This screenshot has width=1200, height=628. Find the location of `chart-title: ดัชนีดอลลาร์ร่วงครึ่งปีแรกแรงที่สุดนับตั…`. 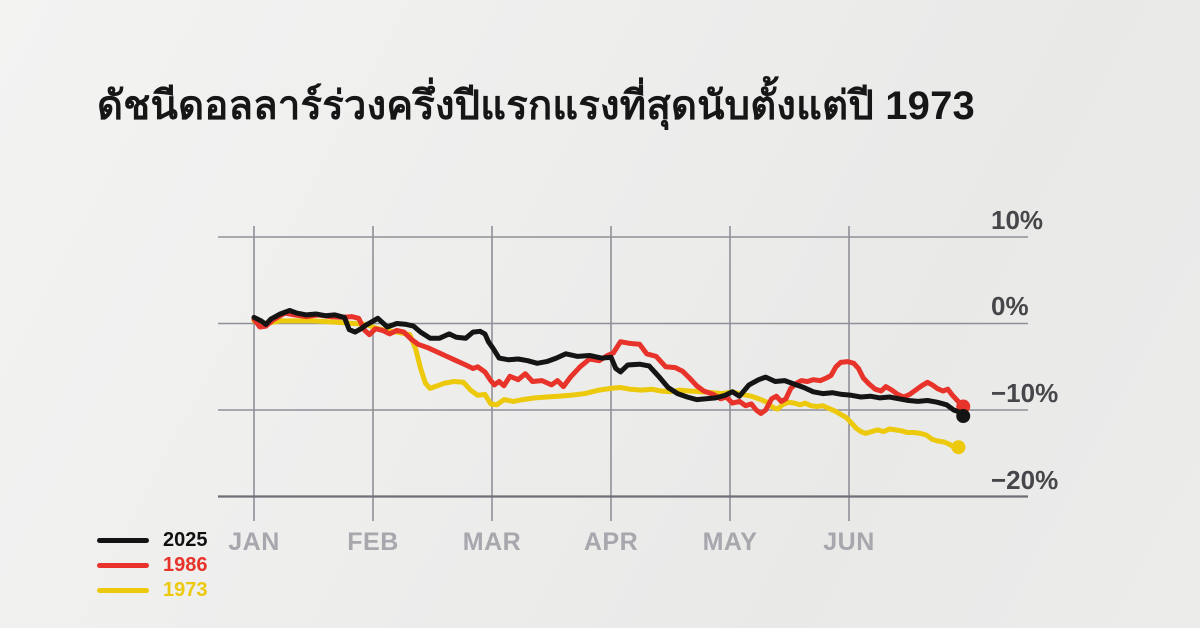

chart-title: ดัชนีดอลลาร์ร่วงครึ่งปีแรกแรงที่สุดนับตั… is located at coordinates (536, 106).